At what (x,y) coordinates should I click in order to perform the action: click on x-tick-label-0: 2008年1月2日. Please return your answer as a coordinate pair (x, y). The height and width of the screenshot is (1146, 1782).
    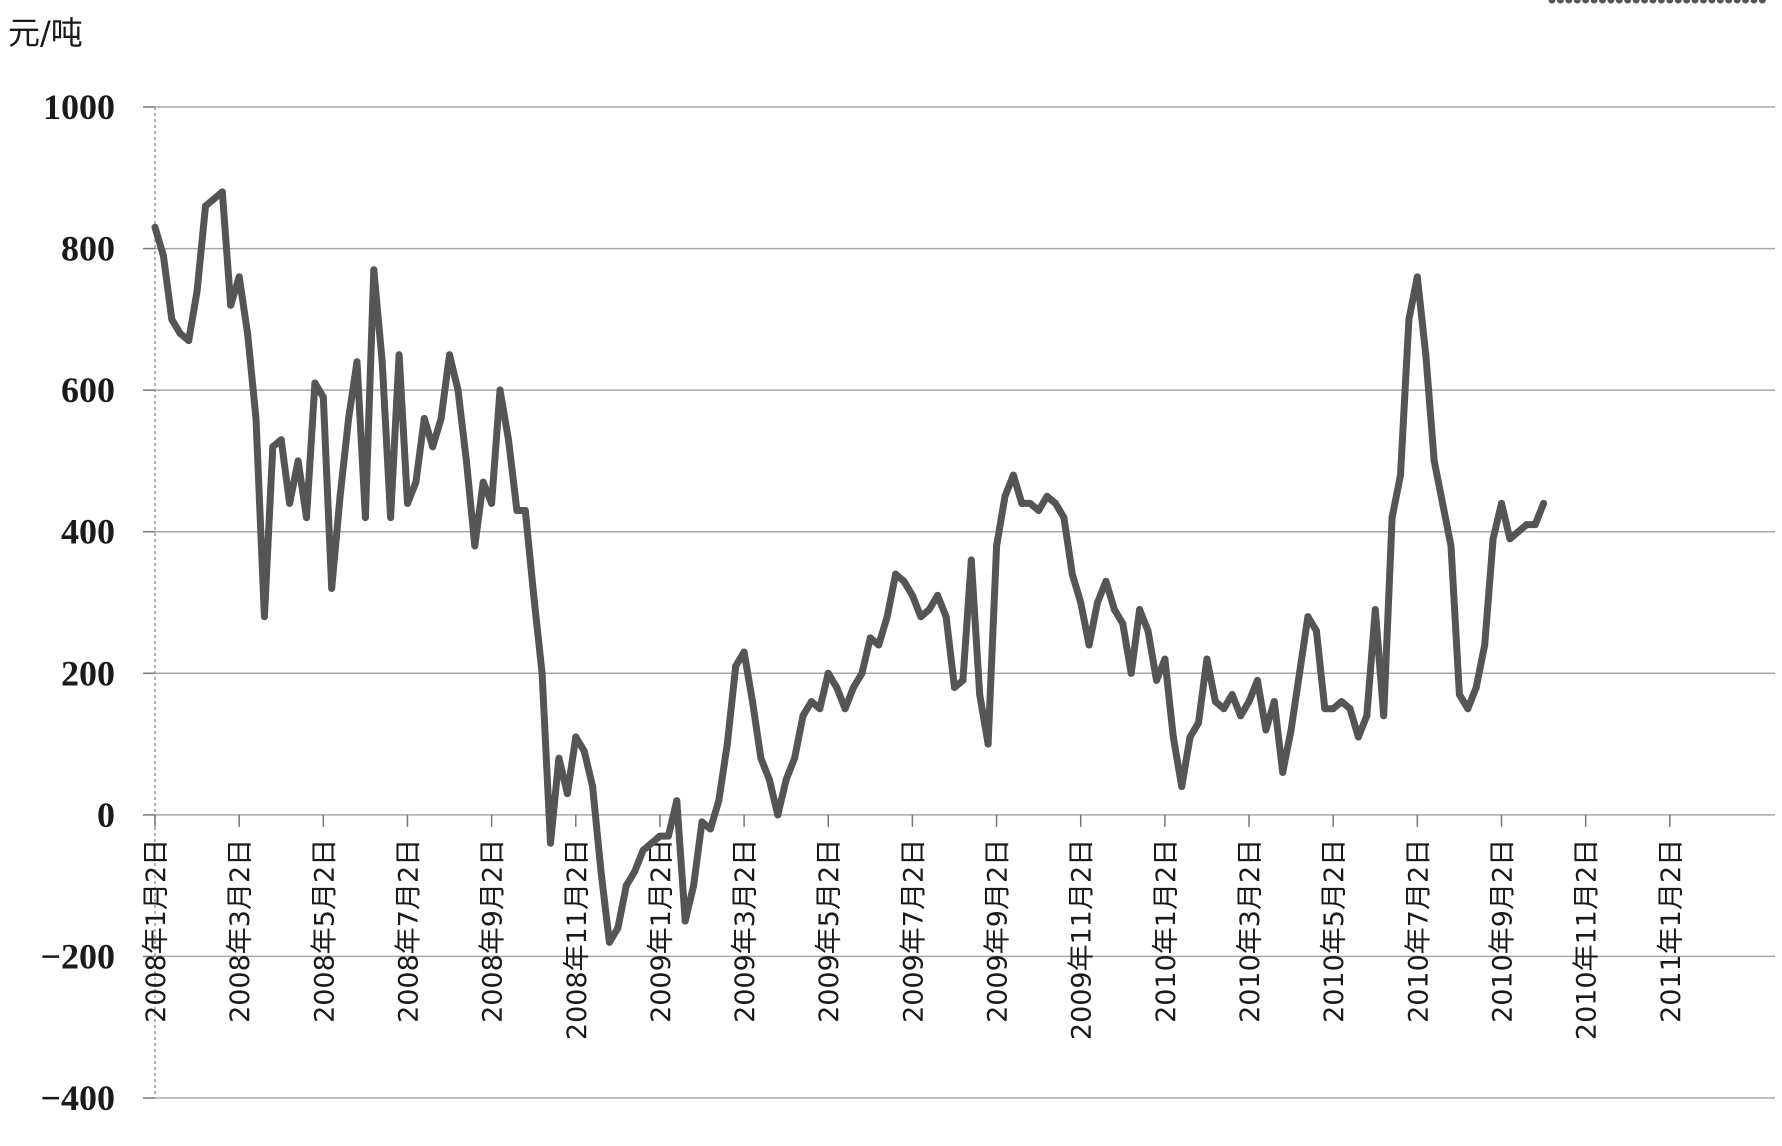
    Looking at the image, I should click on (156, 931).